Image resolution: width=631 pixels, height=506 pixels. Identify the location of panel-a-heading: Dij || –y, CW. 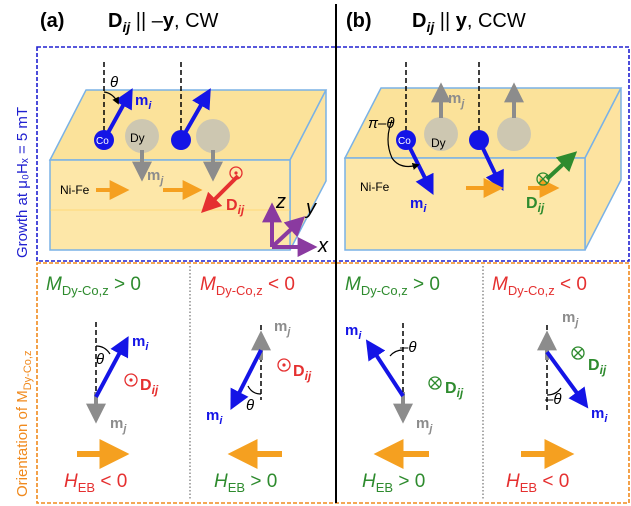
(163, 22).